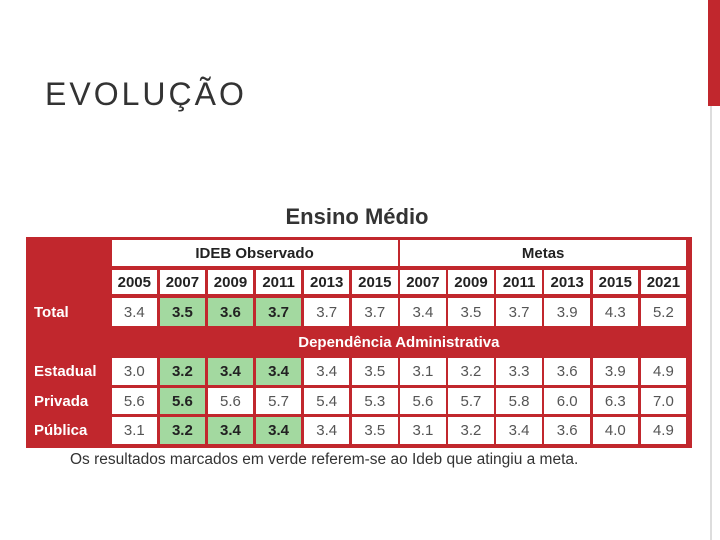 The image size is (720, 540). What do you see at coordinates (326, 401) in the screenshot?
I see `value-cell: 5.4` at bounding box center [326, 401].